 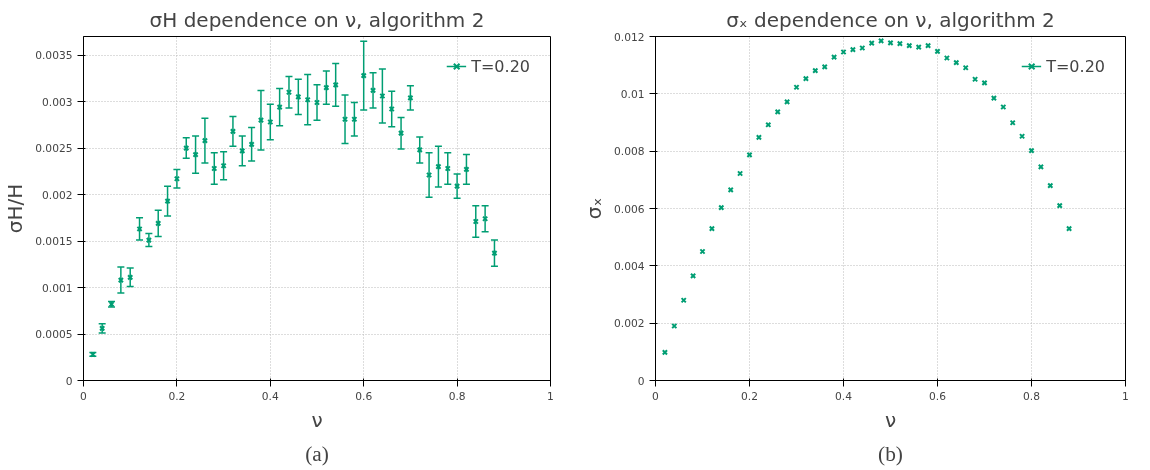 What do you see at coordinates (15, 208) in the screenshot?
I see `y-axis-title: σH/H` at bounding box center [15, 208].